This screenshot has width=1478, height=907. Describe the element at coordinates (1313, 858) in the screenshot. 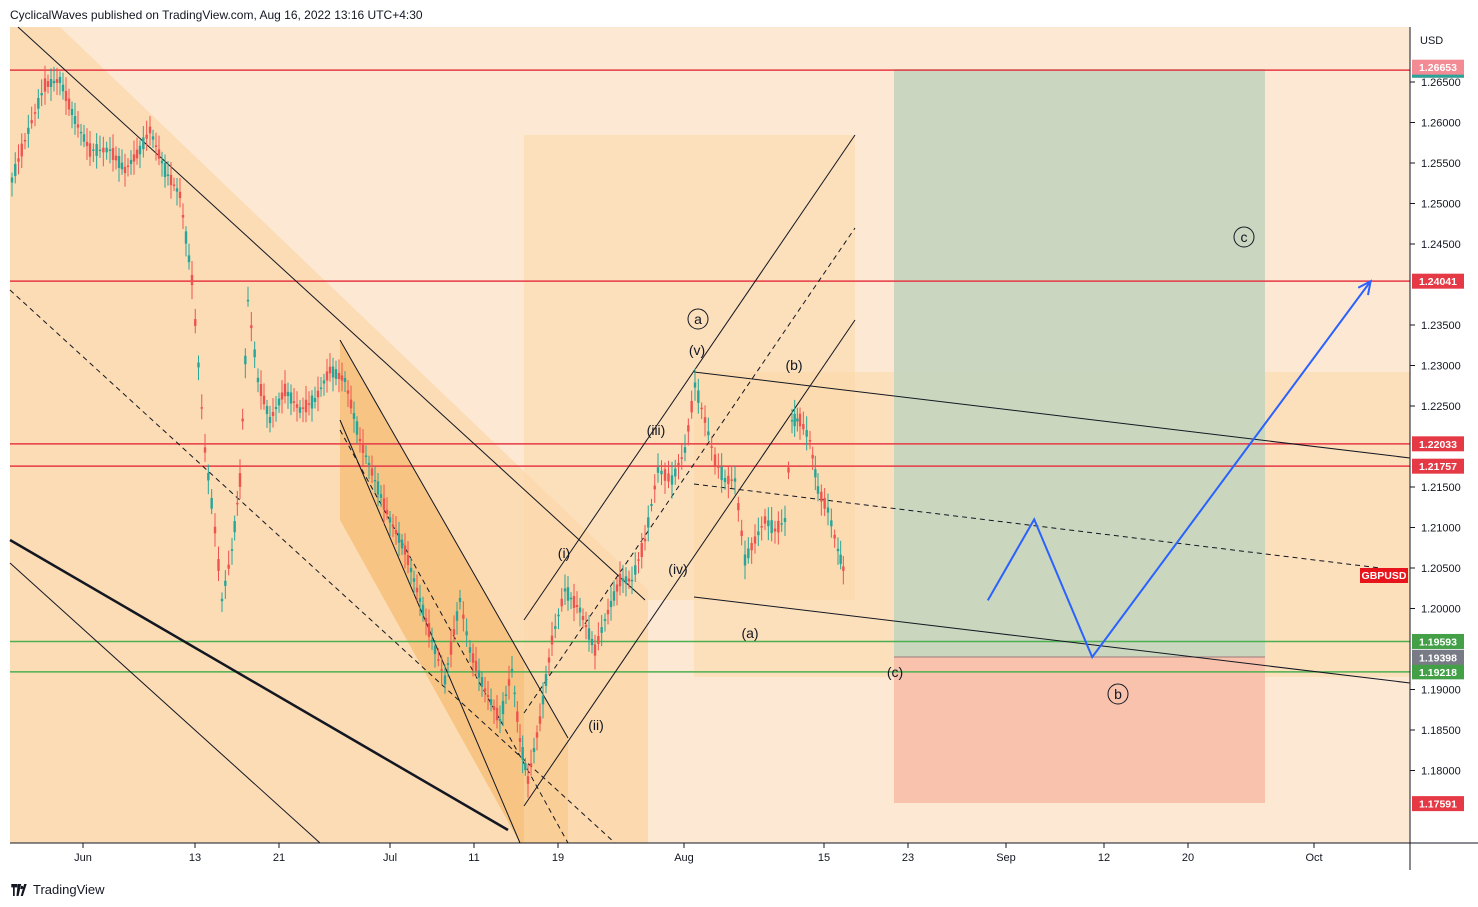

I see `x-tick-label-12: Oct` at that location.